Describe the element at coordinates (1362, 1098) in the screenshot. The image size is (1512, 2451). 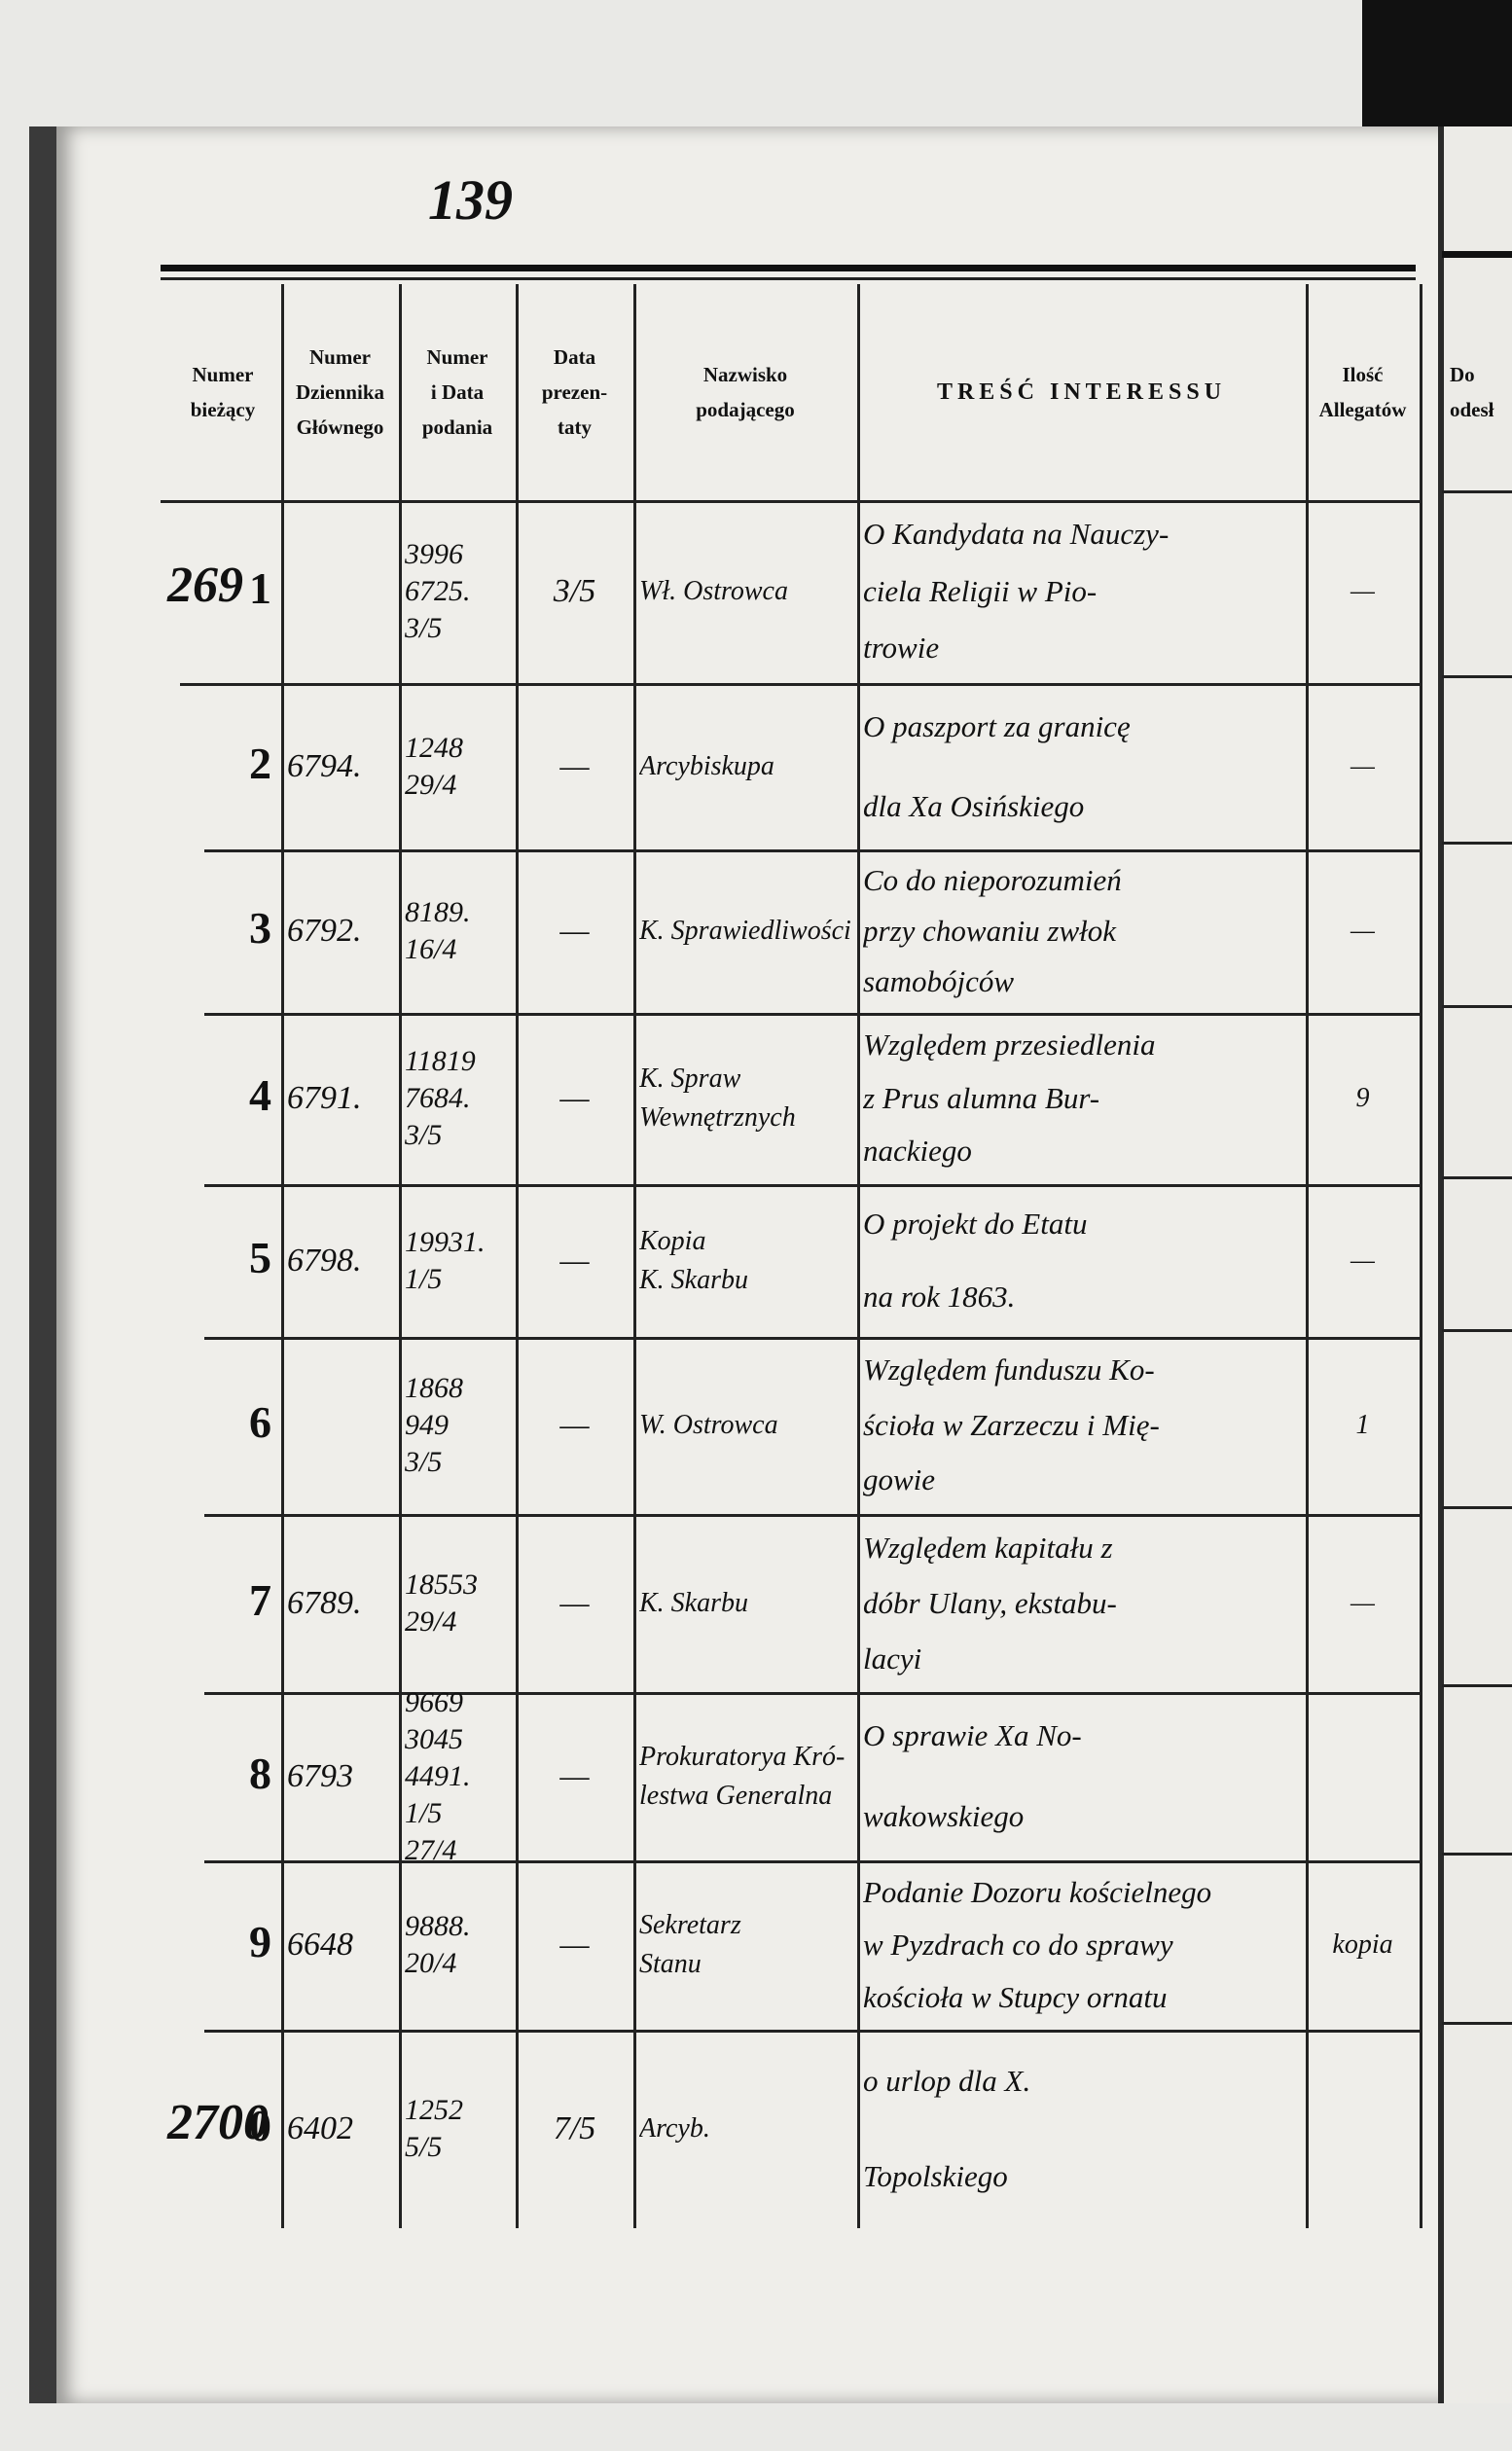
I see `attachments-text: 9` at that location.